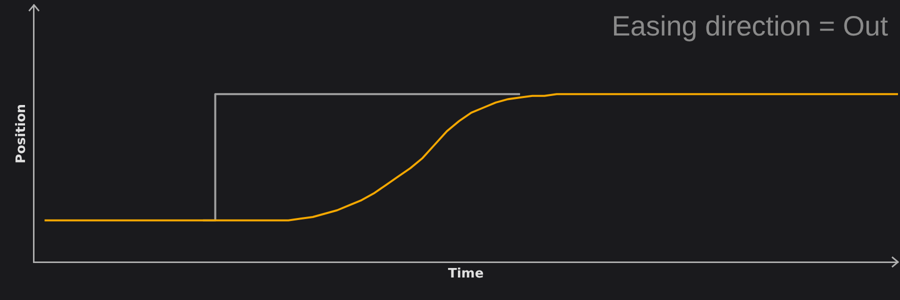 Image resolution: width=900 pixels, height=300 pixels. What do you see at coordinates (750, 26) in the screenshot?
I see `chart-title: Easing direction = Out` at bounding box center [750, 26].